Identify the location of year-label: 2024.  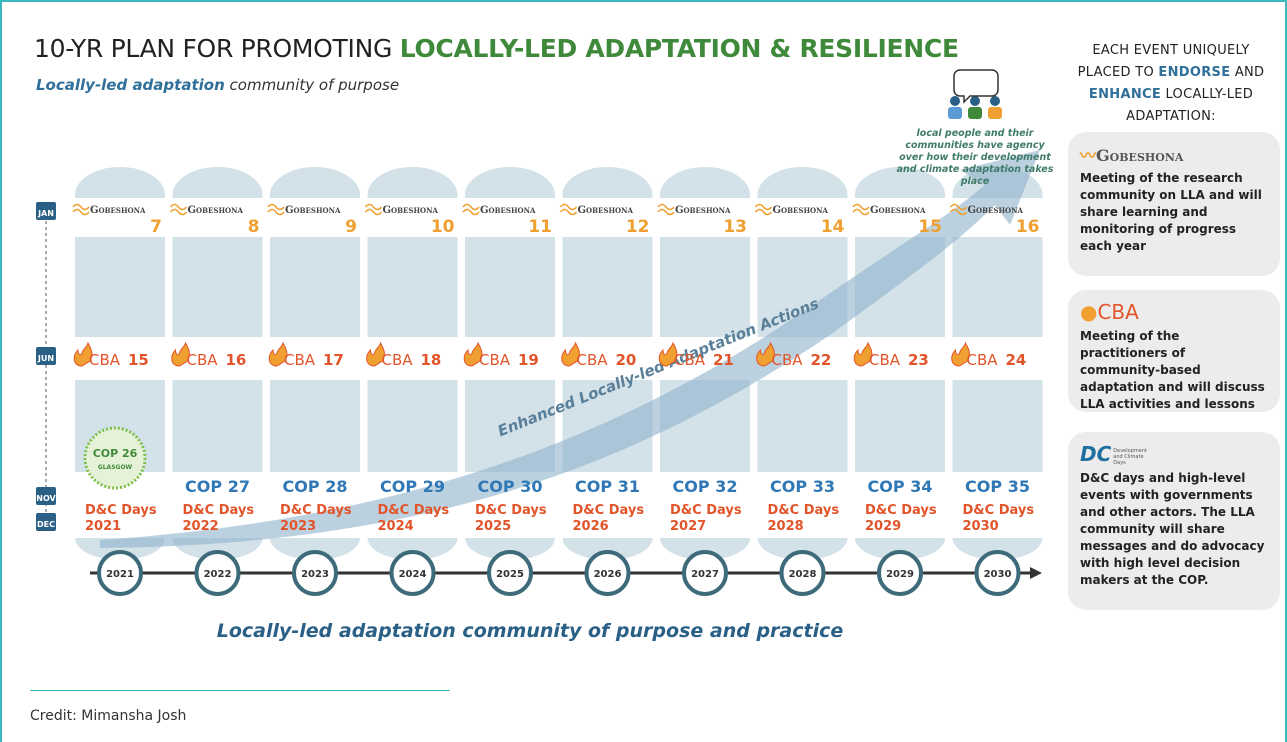
(413, 574).